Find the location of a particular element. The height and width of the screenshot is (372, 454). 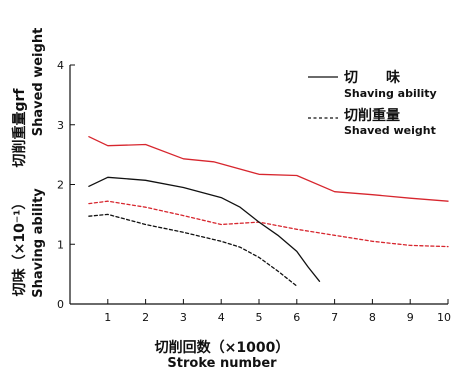

legend-label-shaved-weight-jp: 切削重量 is located at coordinates (372, 115).